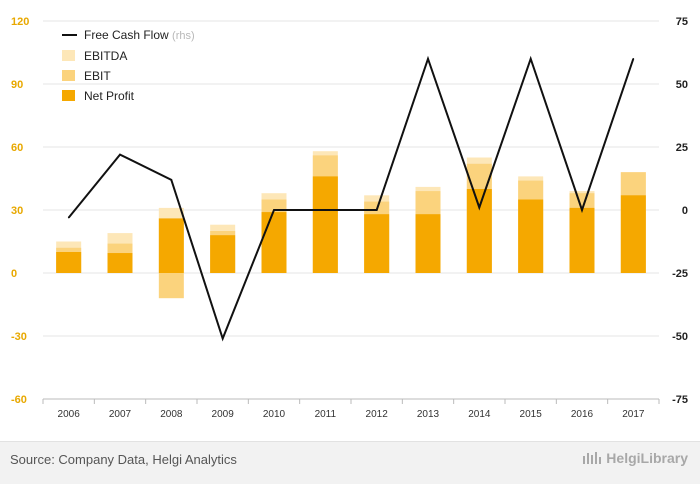 The height and width of the screenshot is (484, 700). What do you see at coordinates (682, 22) in the screenshot?
I see `right-tick-label: 75` at bounding box center [682, 22].